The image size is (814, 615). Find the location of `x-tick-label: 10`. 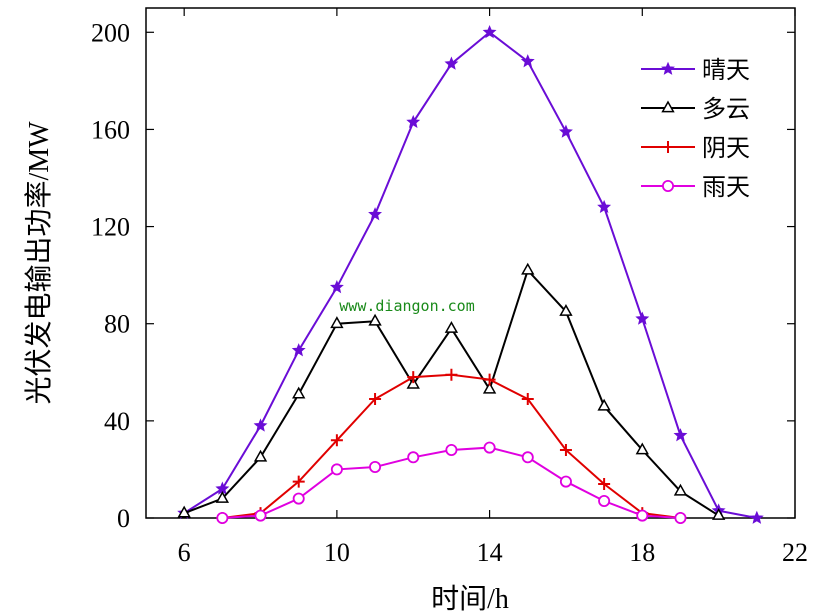

x-tick-label: 10 is located at coordinates (337, 552).